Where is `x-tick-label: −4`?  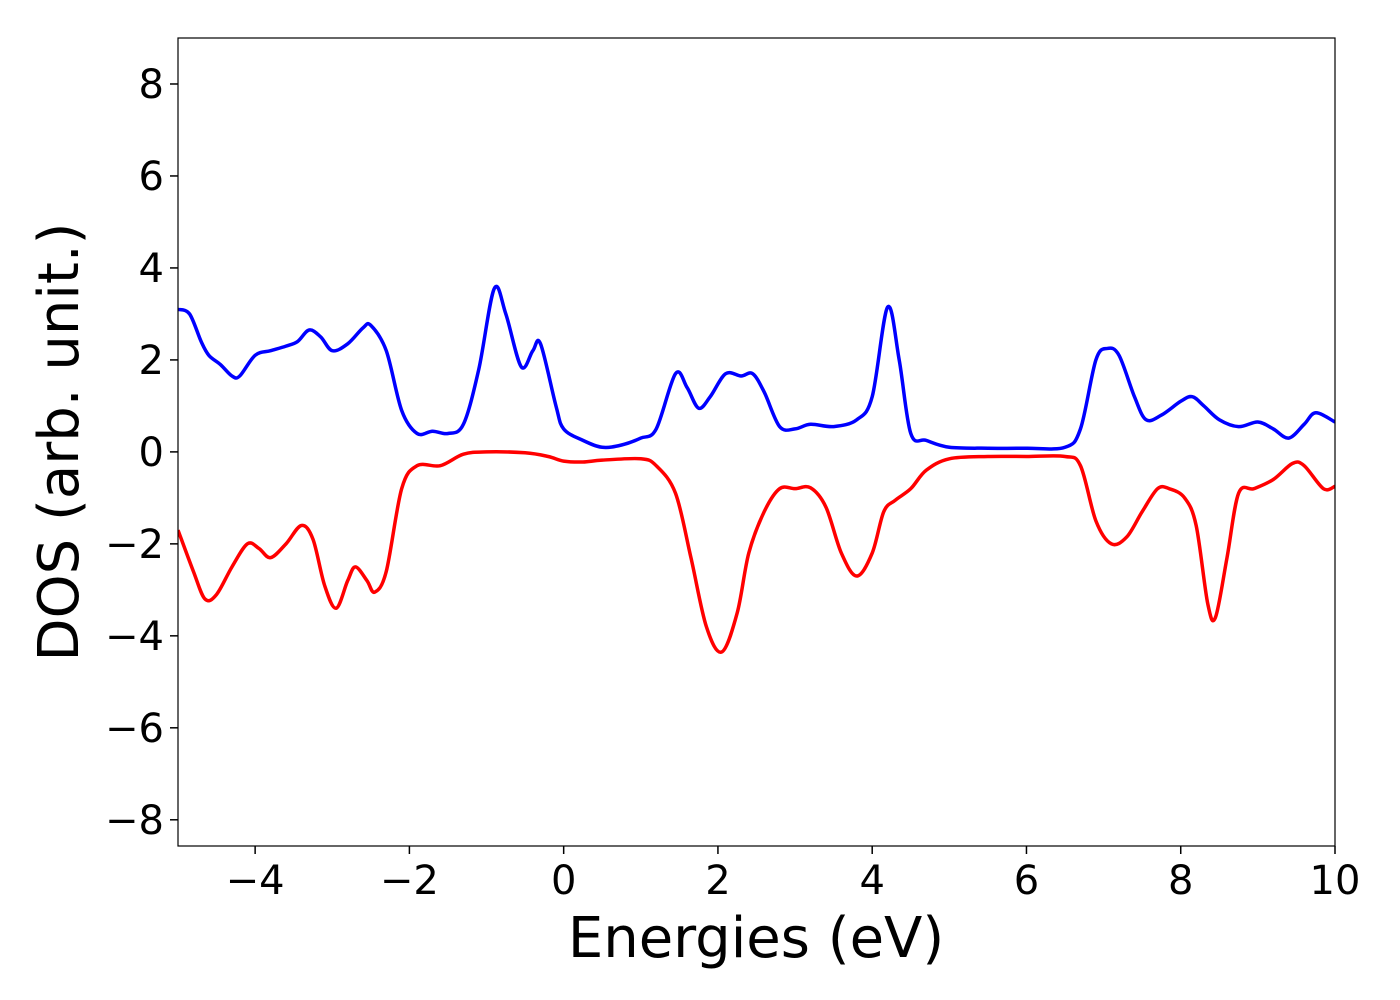 x-tick-label: −4 is located at coordinates (255, 881).